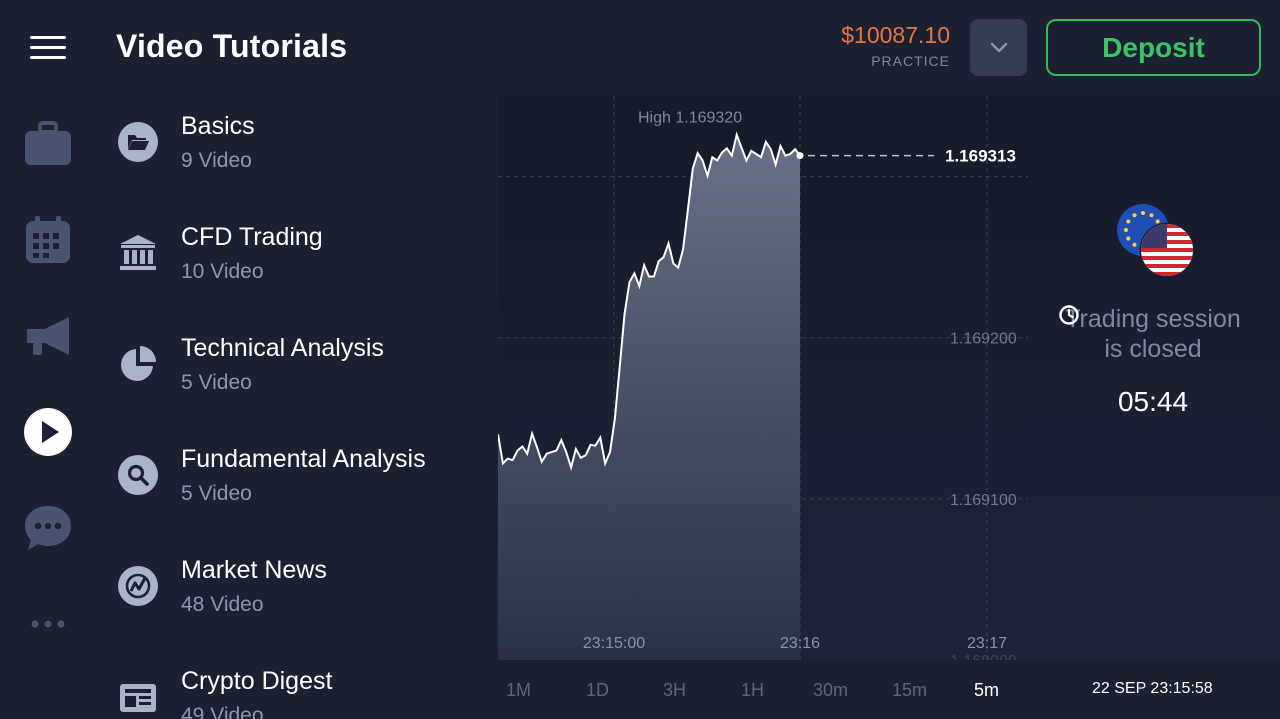 This screenshot has height=719, width=1280. Describe the element at coordinates (983, 656) in the screenshot. I see `y-tick-label: 1.169000` at that location.